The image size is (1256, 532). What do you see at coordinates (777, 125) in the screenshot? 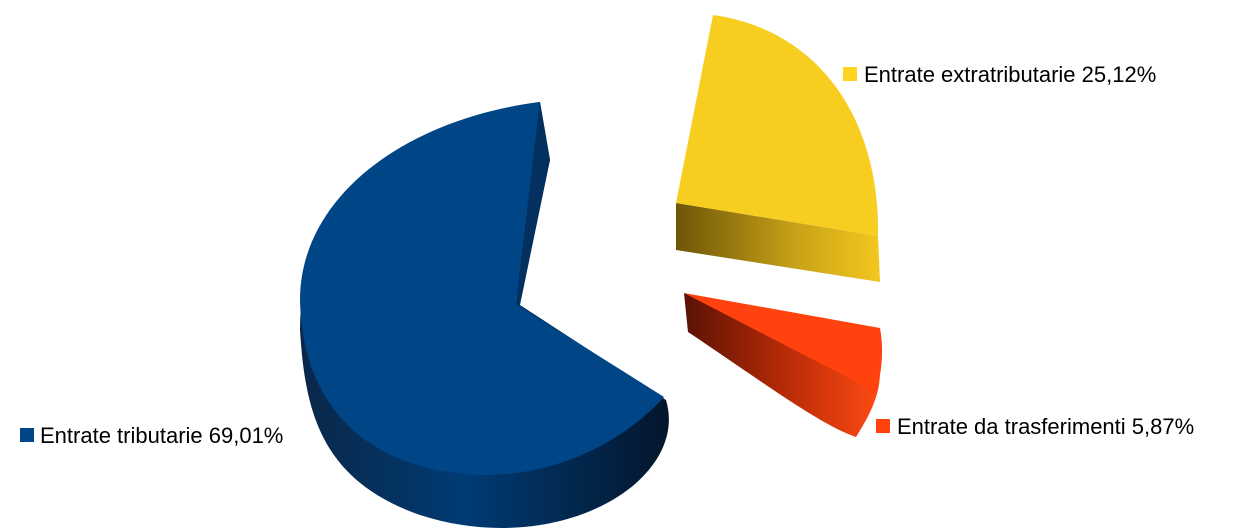
I see `slice-entrate-extratributarie-top` at bounding box center [777, 125].